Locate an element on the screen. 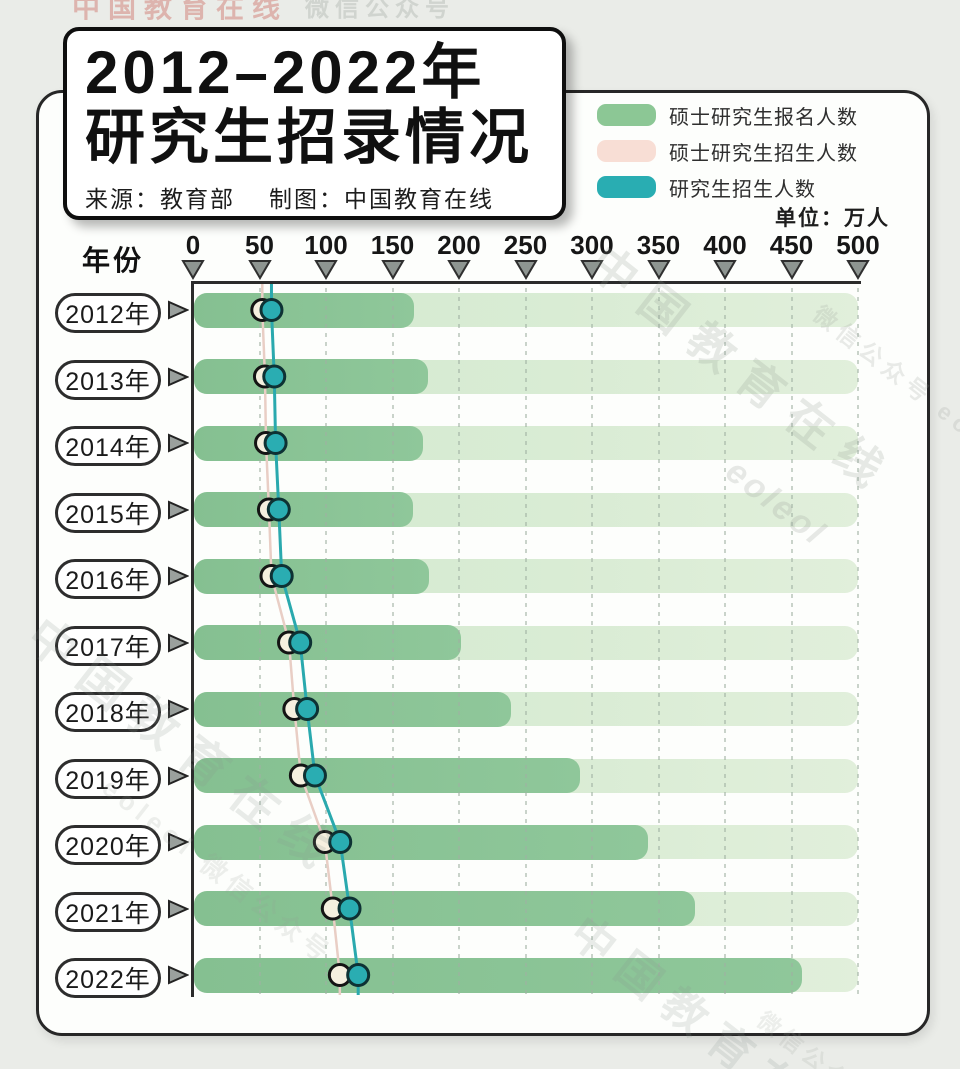 This screenshot has width=960, height=1069. year-label-2013: 2013年 is located at coordinates (108, 379).